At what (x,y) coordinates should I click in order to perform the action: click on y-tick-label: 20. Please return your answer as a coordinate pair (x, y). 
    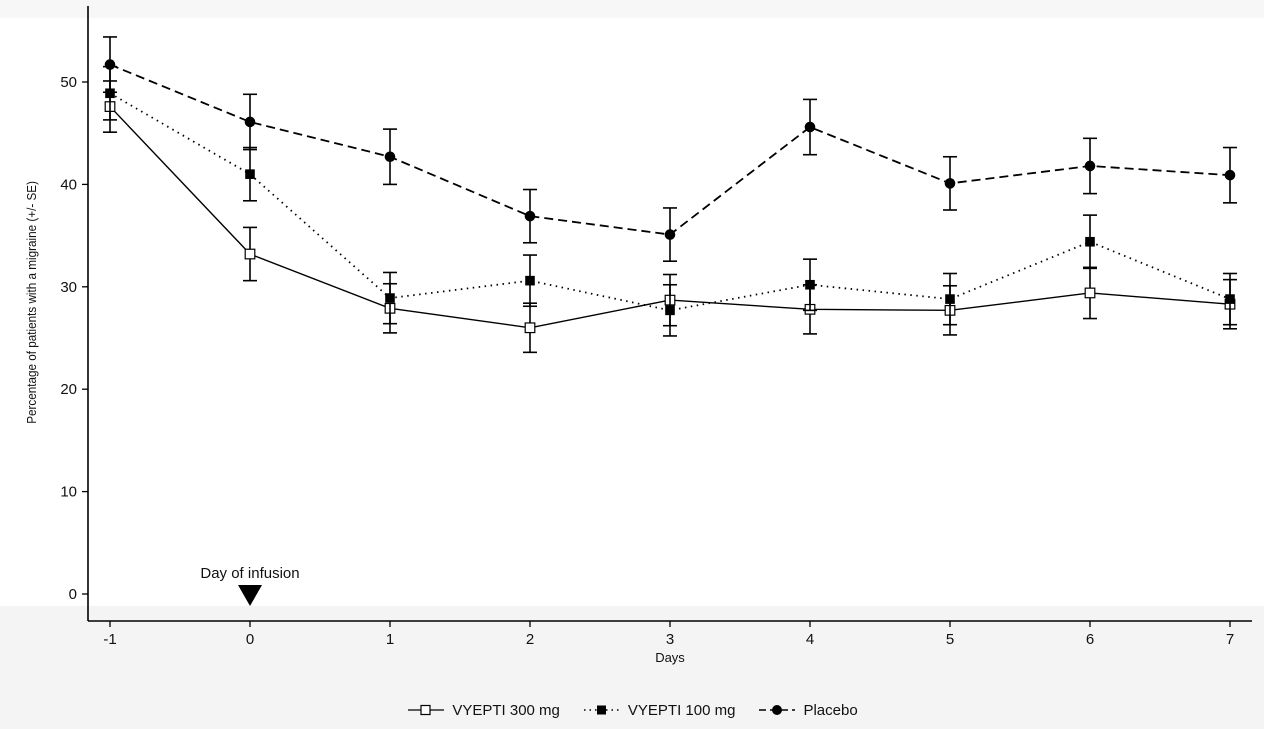
    Looking at the image, I should click on (68, 389).